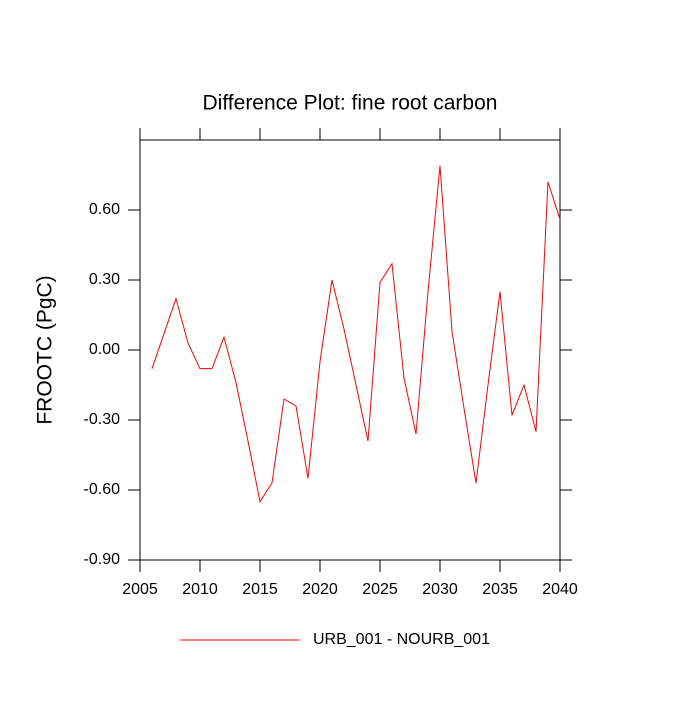 This screenshot has height=705, width=700. Describe the element at coordinates (320, 589) in the screenshot. I see `x-tick-label: 2020` at that location.